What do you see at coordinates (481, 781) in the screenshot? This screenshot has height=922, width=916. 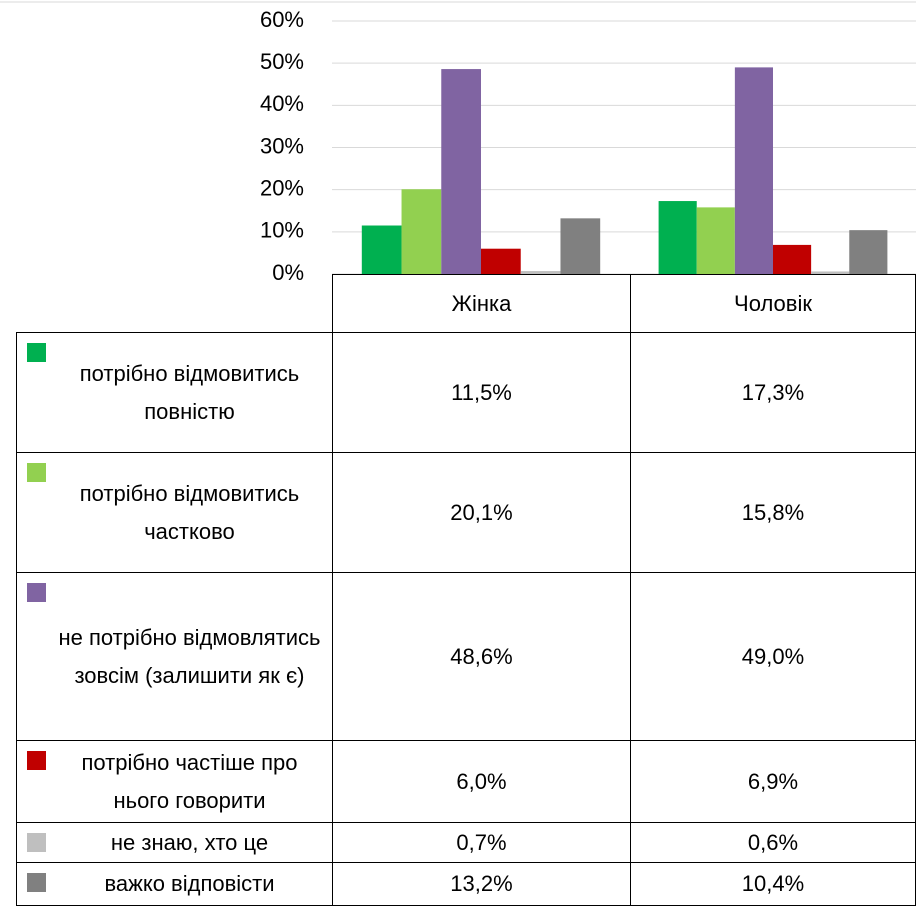 I see `data-label: 6,0%` at bounding box center [481, 781].